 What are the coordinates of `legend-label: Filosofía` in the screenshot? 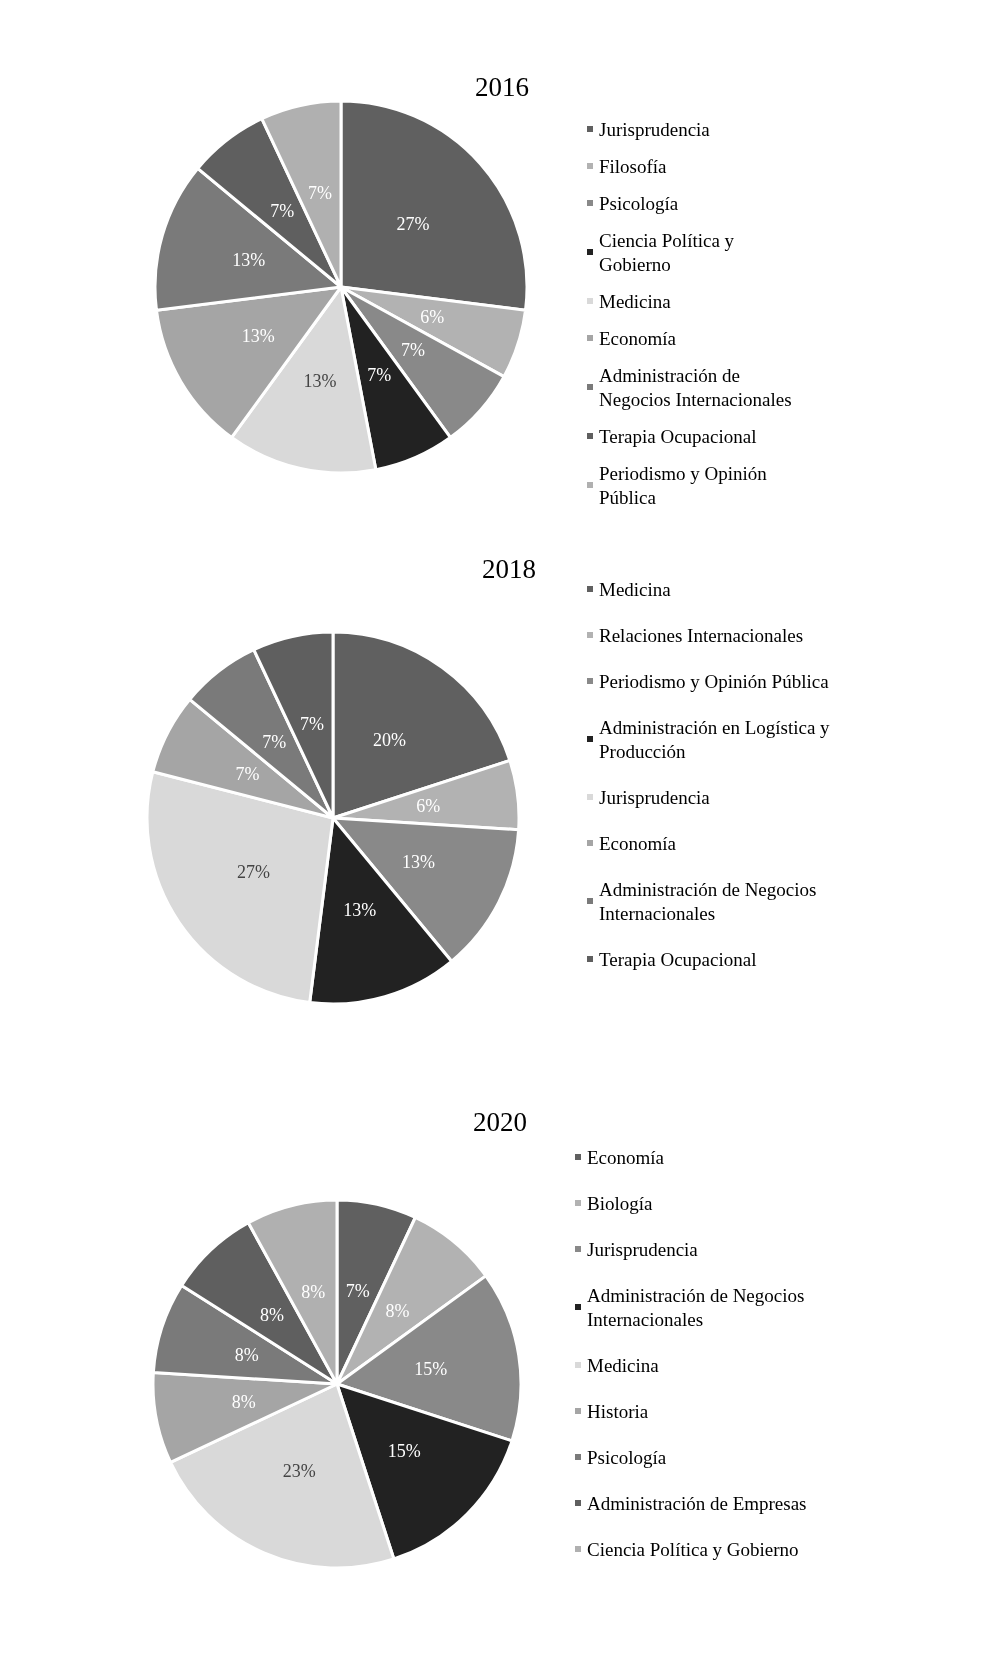 It's located at (633, 166).